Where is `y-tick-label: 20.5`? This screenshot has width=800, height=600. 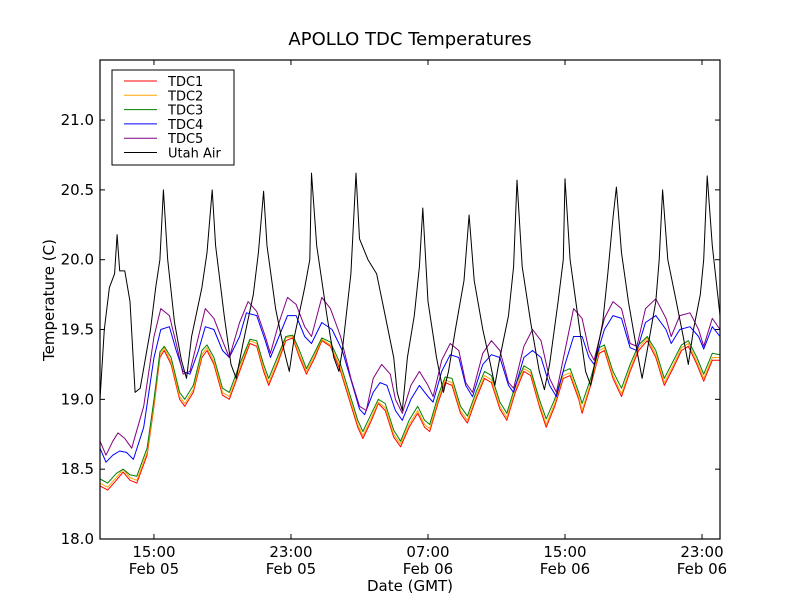
y-tick-label: 20.5 is located at coordinates (77, 190).